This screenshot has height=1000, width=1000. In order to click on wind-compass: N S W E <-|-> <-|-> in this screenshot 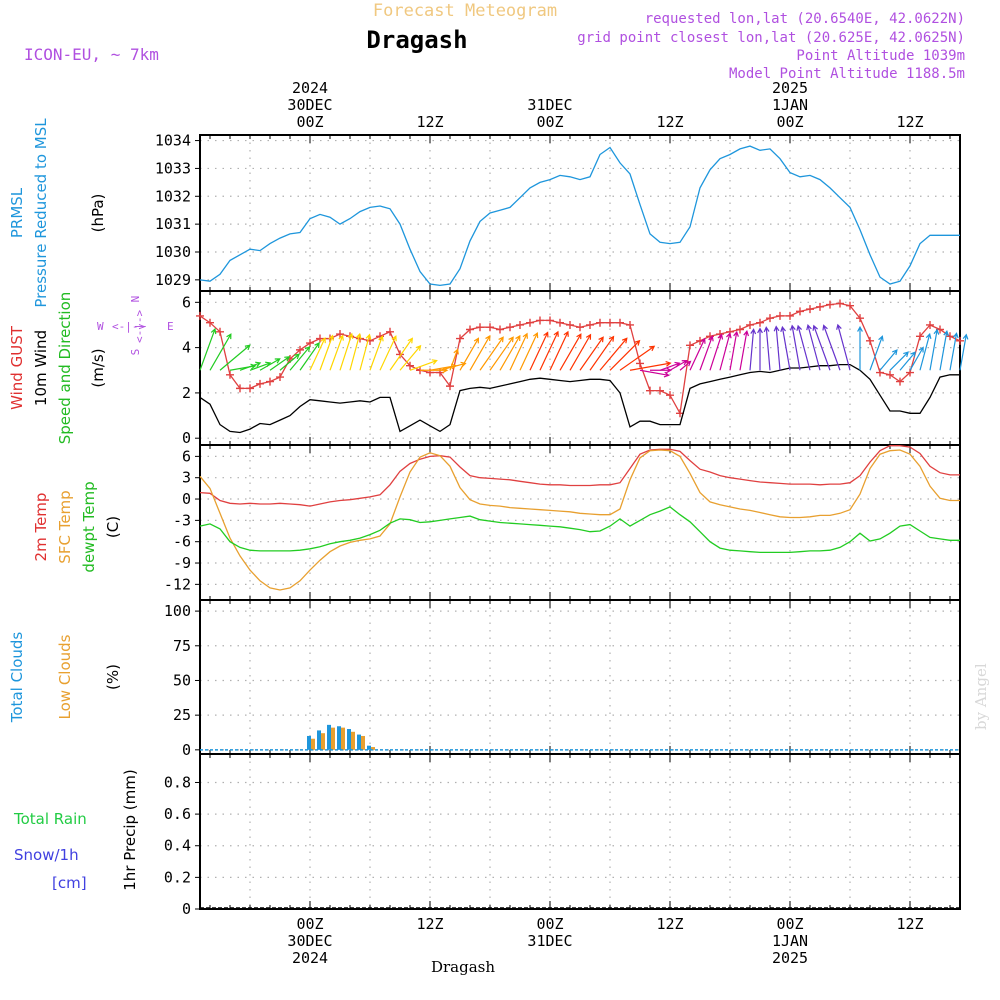, I will do `click(135, 326)`.